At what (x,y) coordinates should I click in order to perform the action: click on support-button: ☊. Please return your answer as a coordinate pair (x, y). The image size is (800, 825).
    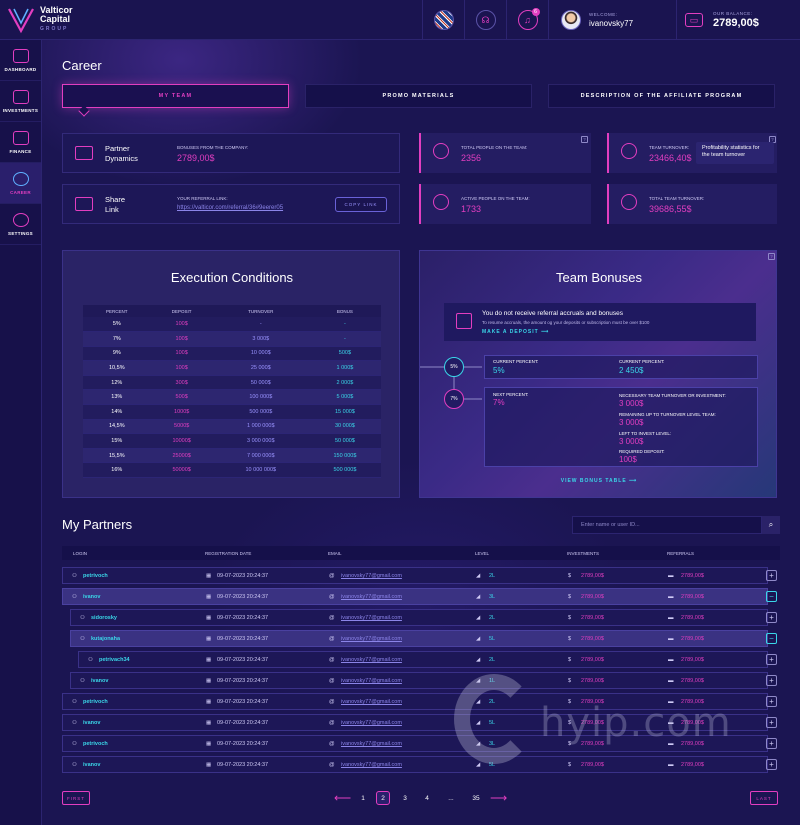
    Looking at the image, I should click on (485, 20).